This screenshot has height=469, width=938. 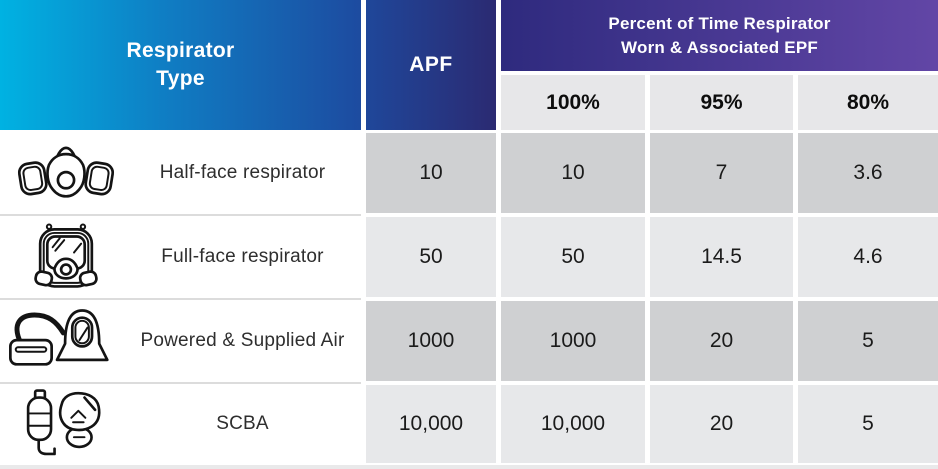 What do you see at coordinates (573, 102) in the screenshot?
I see `subheader-100-percent: 100%` at bounding box center [573, 102].